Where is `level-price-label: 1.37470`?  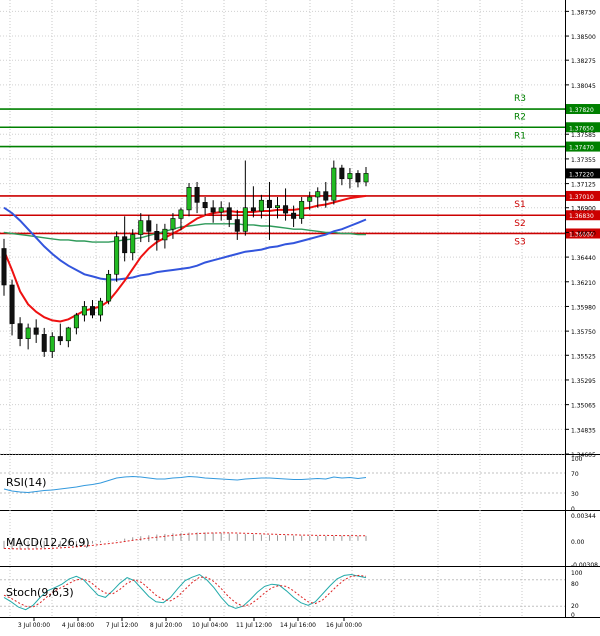
level-price-label: 1.37470 is located at coordinates (581, 148).